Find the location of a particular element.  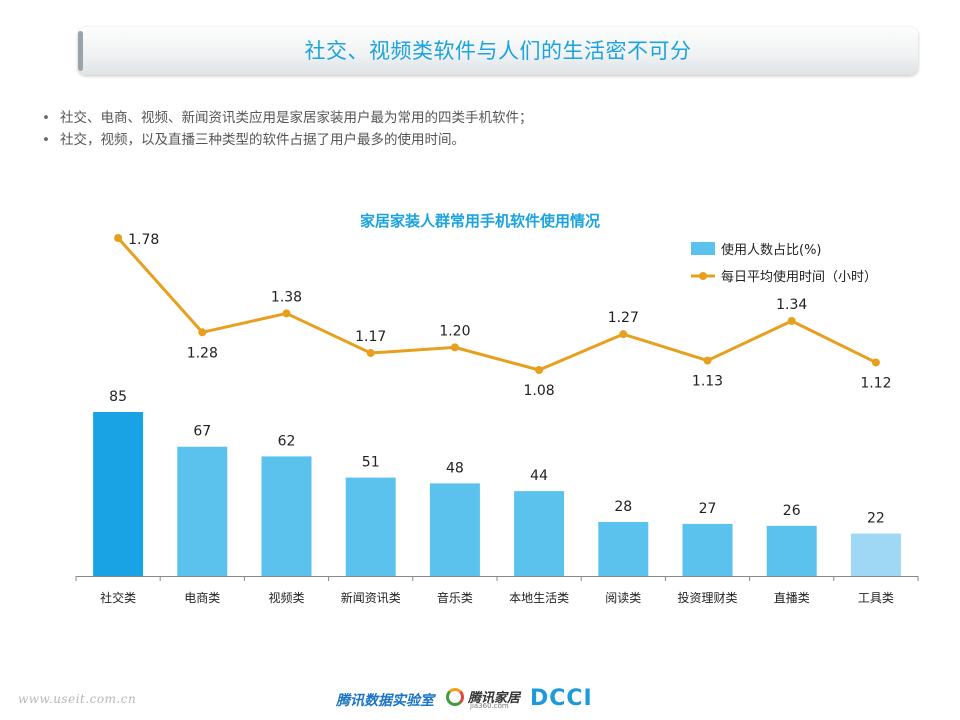

x-tick-label: 本地生活类 is located at coordinates (539, 598).